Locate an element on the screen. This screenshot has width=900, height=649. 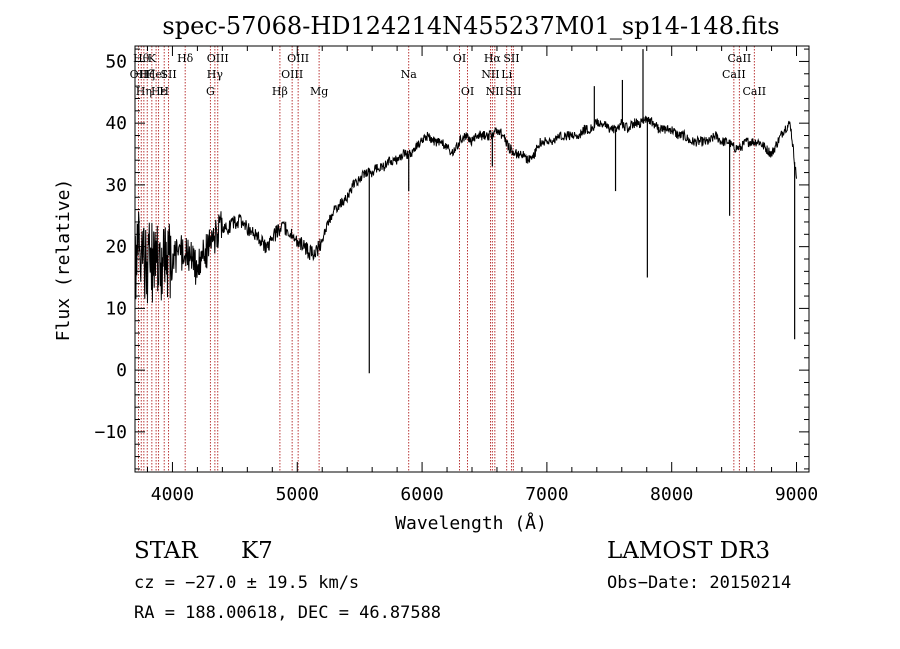
survey-name: LAMOST DR3 is located at coordinates (689, 551).